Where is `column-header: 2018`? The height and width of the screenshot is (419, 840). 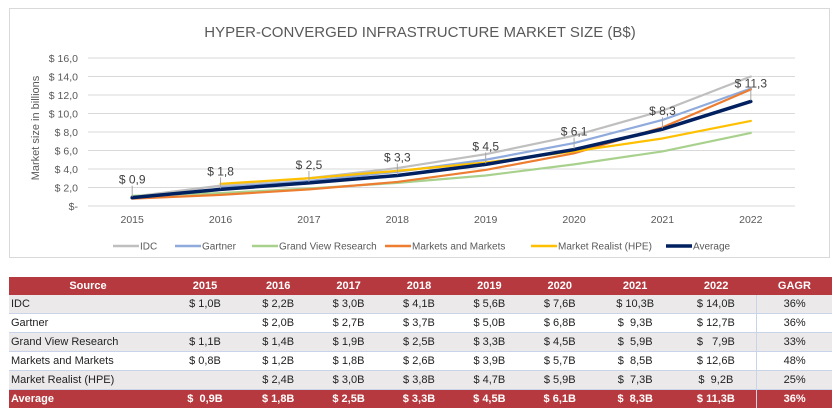
column-header: 2018 is located at coordinates (419, 286).